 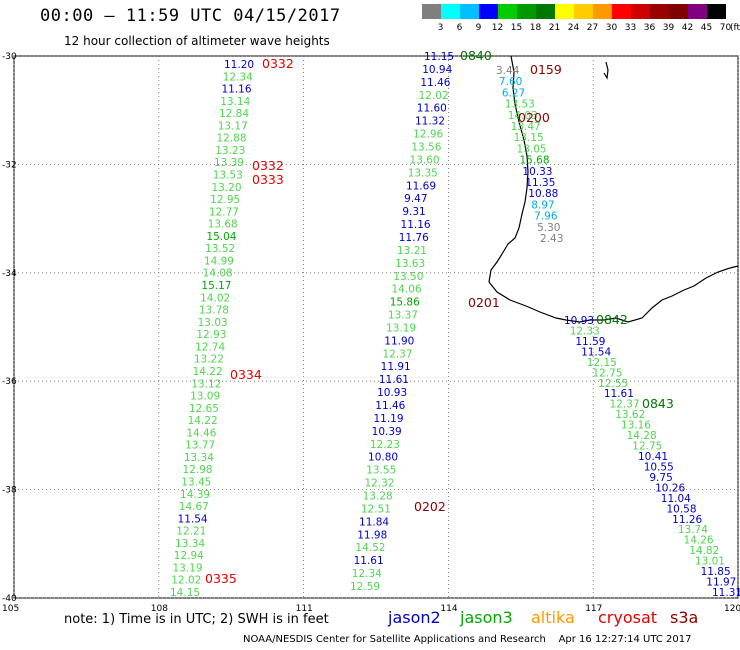 What do you see at coordinates (573, 28) in the screenshot?
I see `scale-label: 24` at bounding box center [573, 28].